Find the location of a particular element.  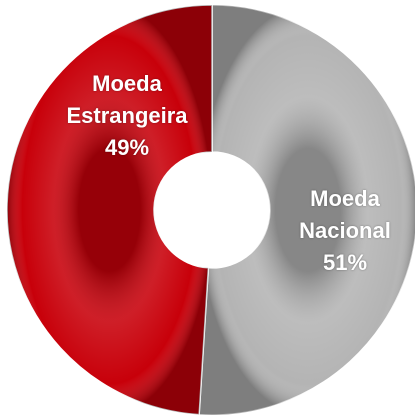

category-label: Moeda Estrangeira is located at coordinates (127, 99).